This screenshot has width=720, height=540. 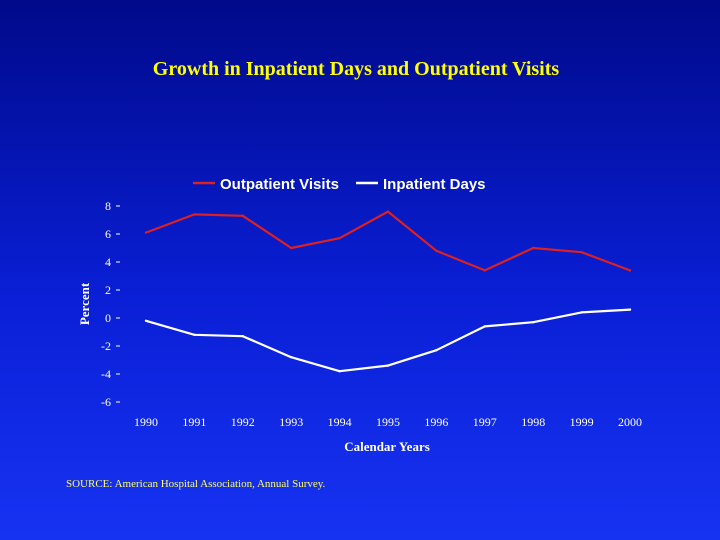 What do you see at coordinates (339, 184) in the screenshot?
I see `chart-legend: Outpatient Visits Inpatient Days` at bounding box center [339, 184].